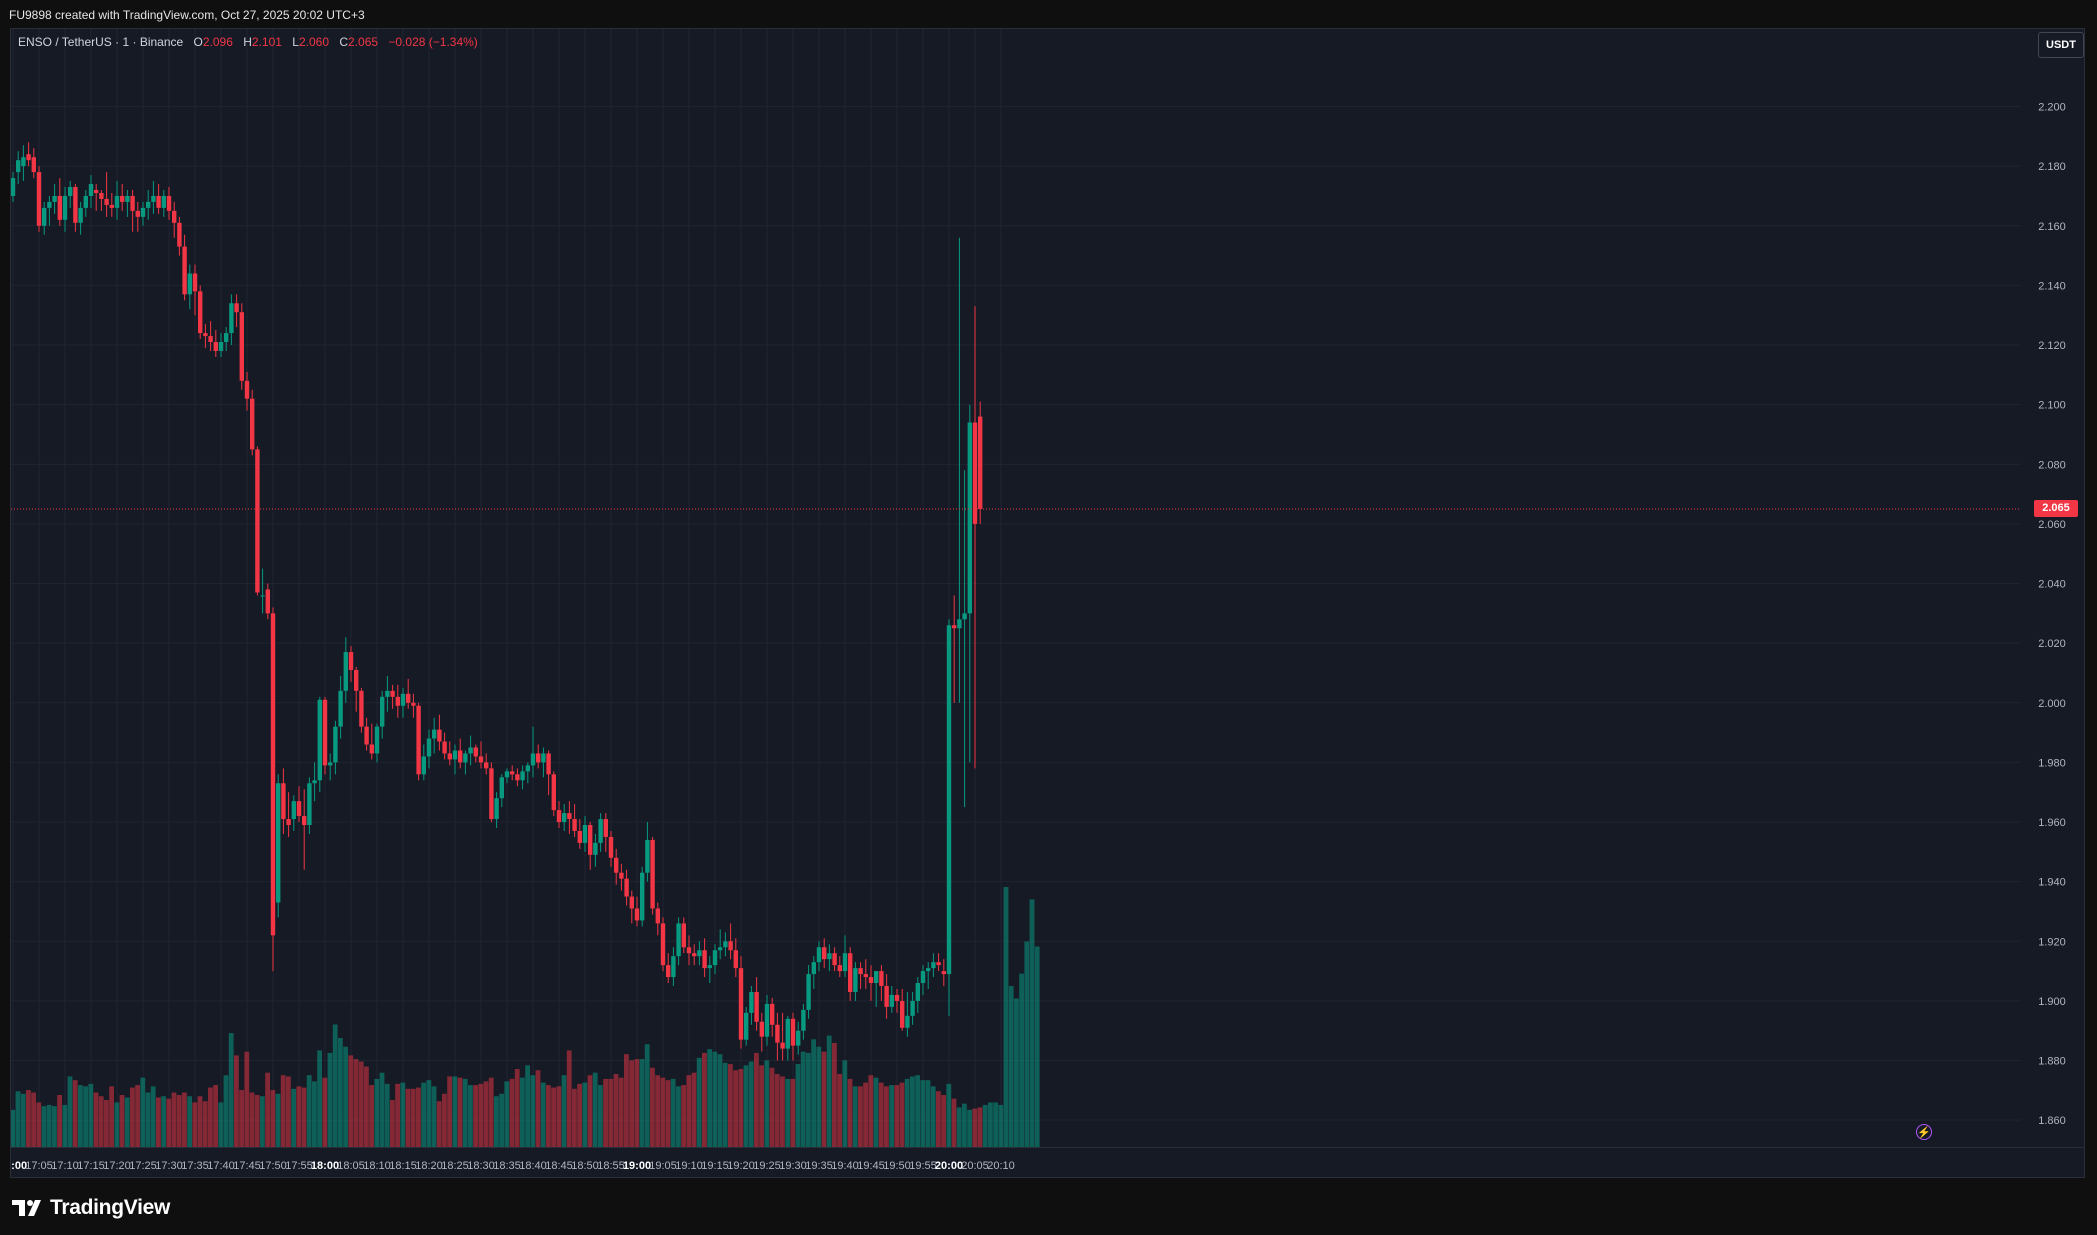 Image resolution: width=2097 pixels, height=1235 pixels. I want to click on time-tick-label: 18:15, so click(403, 1166).